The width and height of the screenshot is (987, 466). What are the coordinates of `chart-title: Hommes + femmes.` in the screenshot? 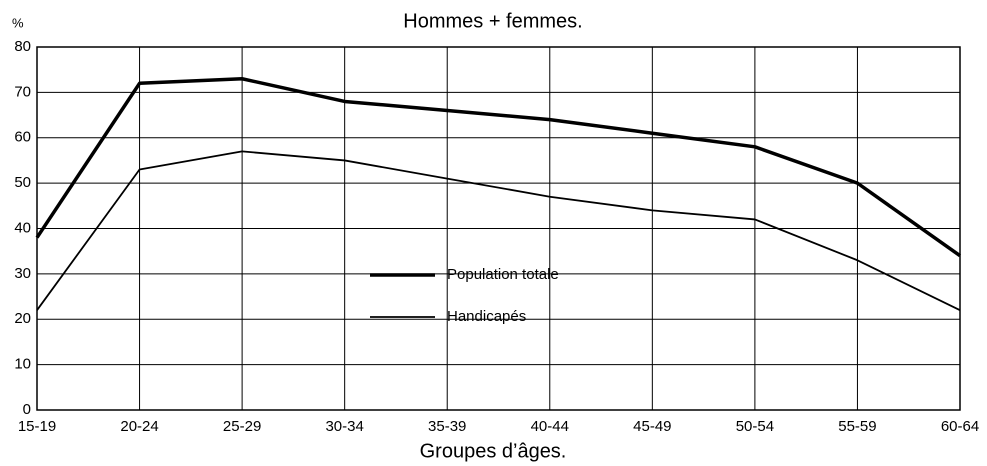 It's located at (492, 21).